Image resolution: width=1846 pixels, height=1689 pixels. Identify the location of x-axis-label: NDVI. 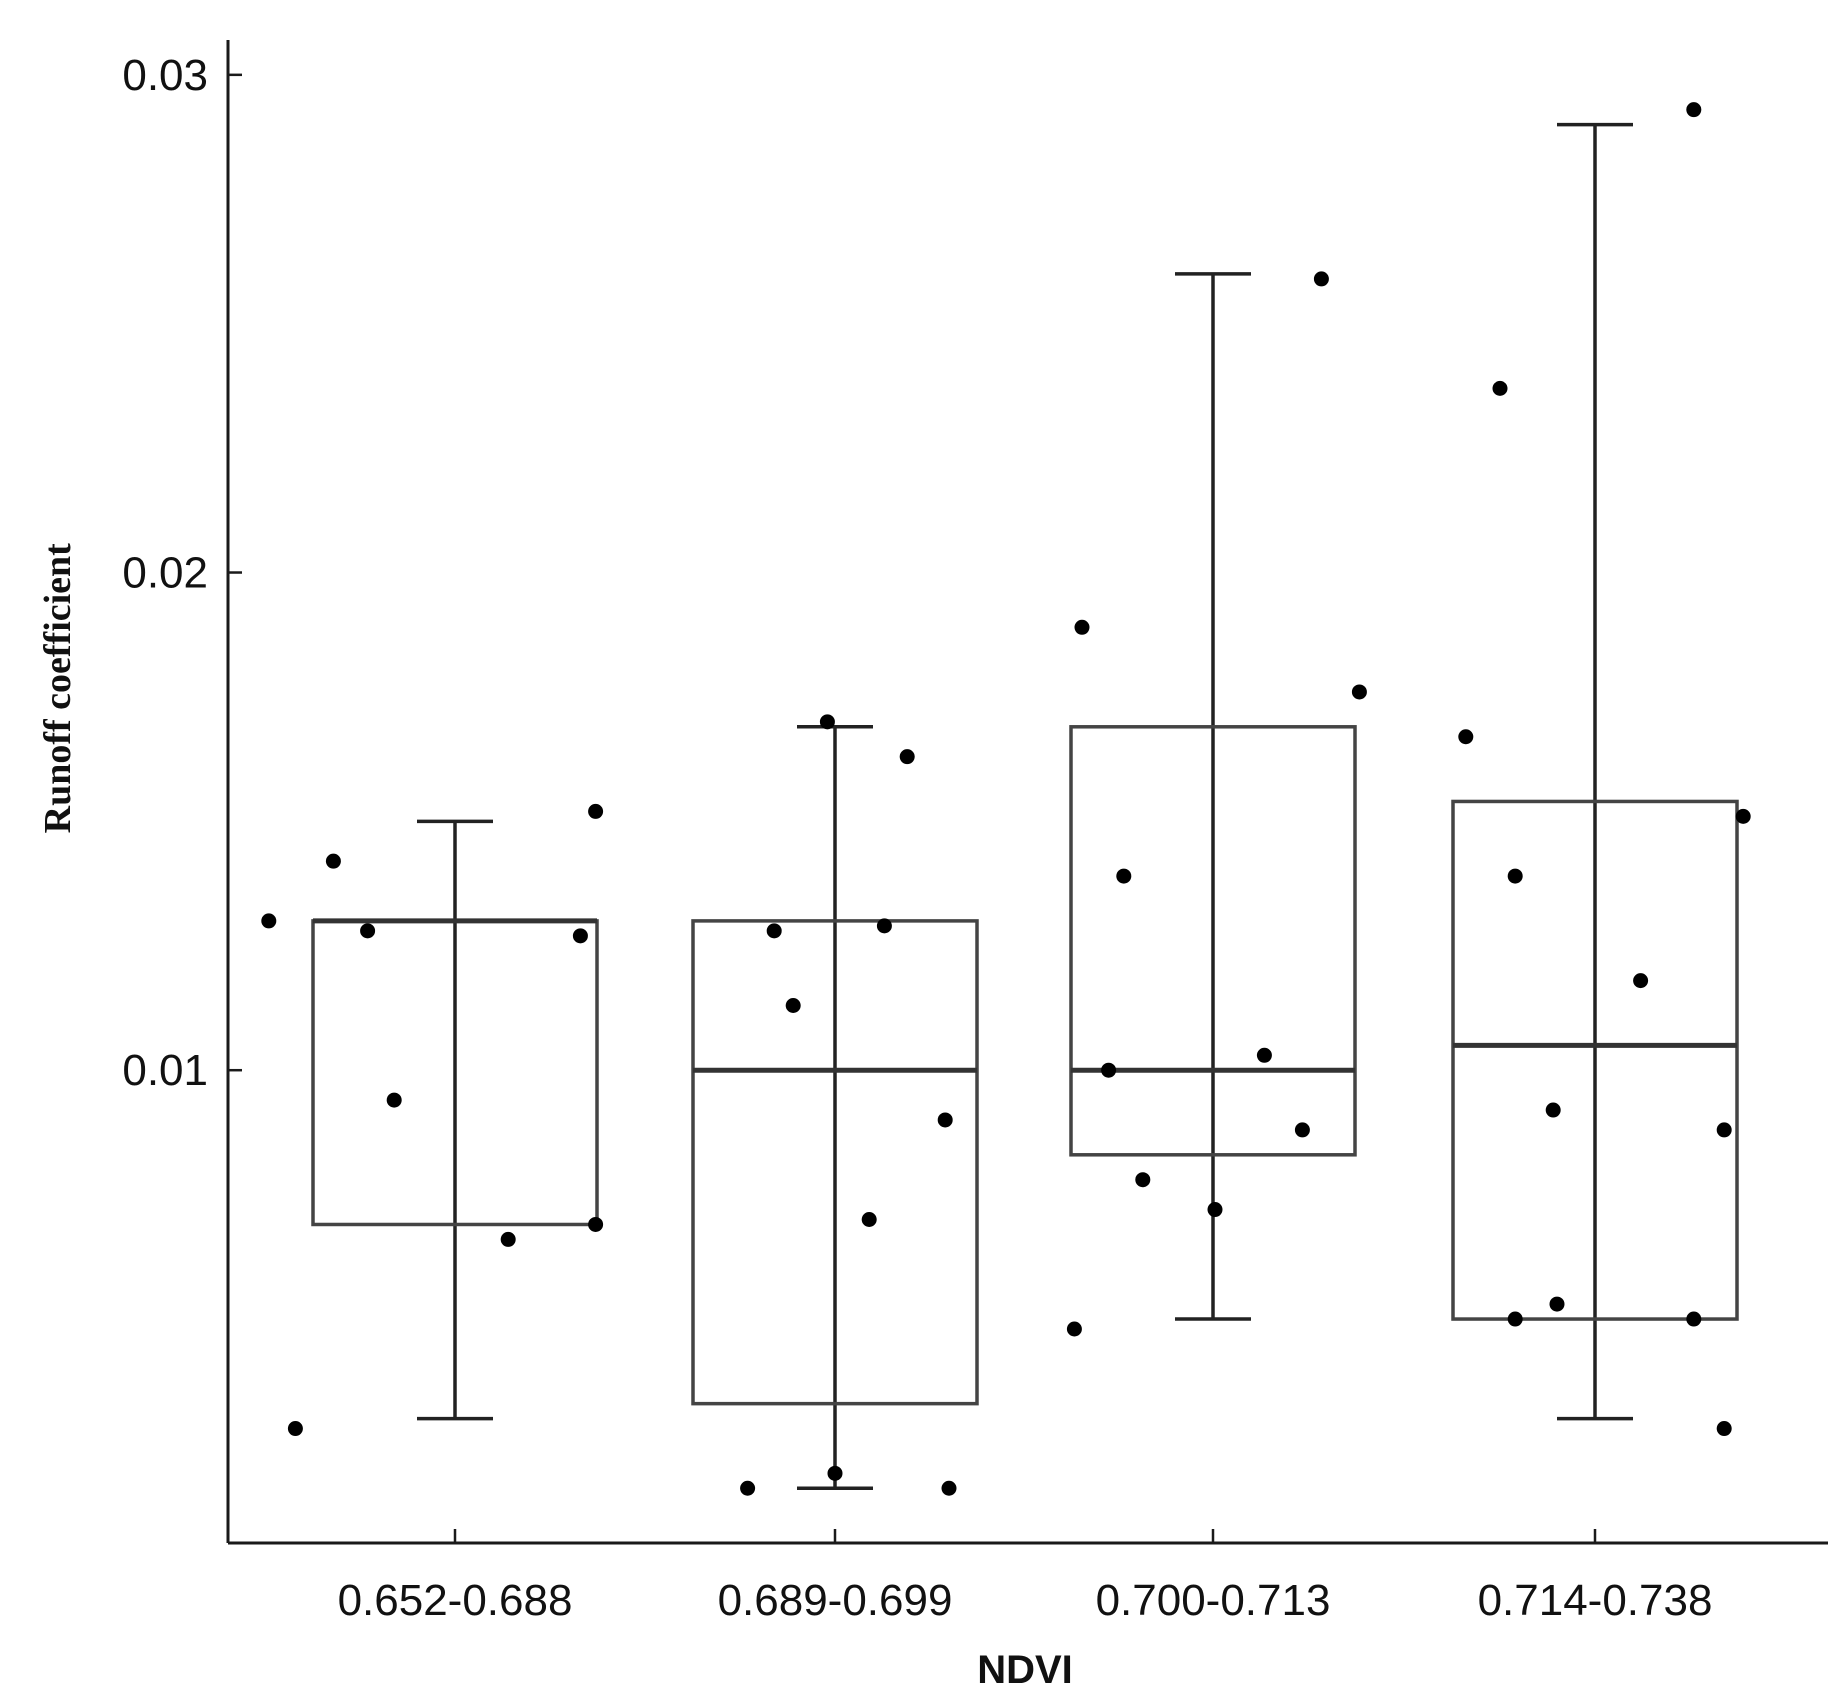
(1025, 1668).